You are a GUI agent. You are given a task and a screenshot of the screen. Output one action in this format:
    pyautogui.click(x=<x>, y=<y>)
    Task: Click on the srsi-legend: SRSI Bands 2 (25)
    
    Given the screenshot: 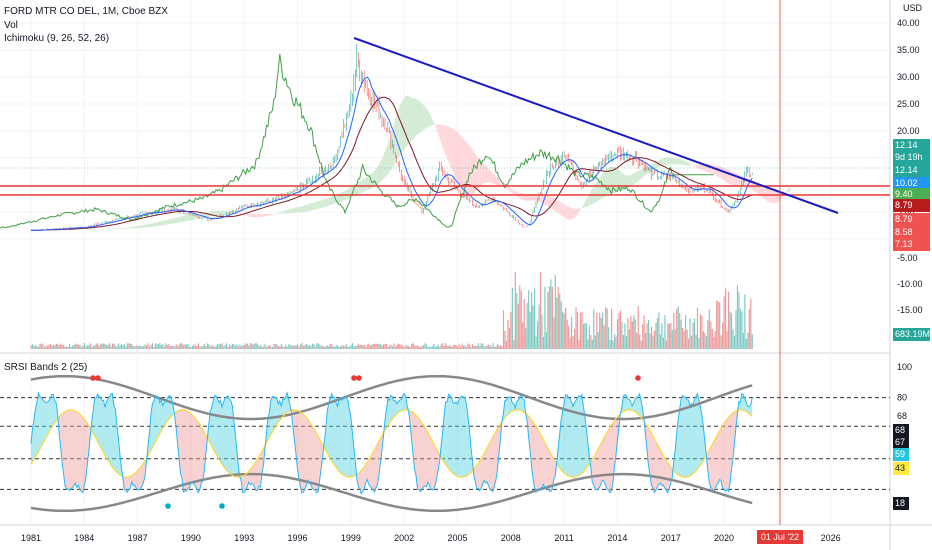 What is the action you would take?
    pyautogui.click(x=46, y=367)
    